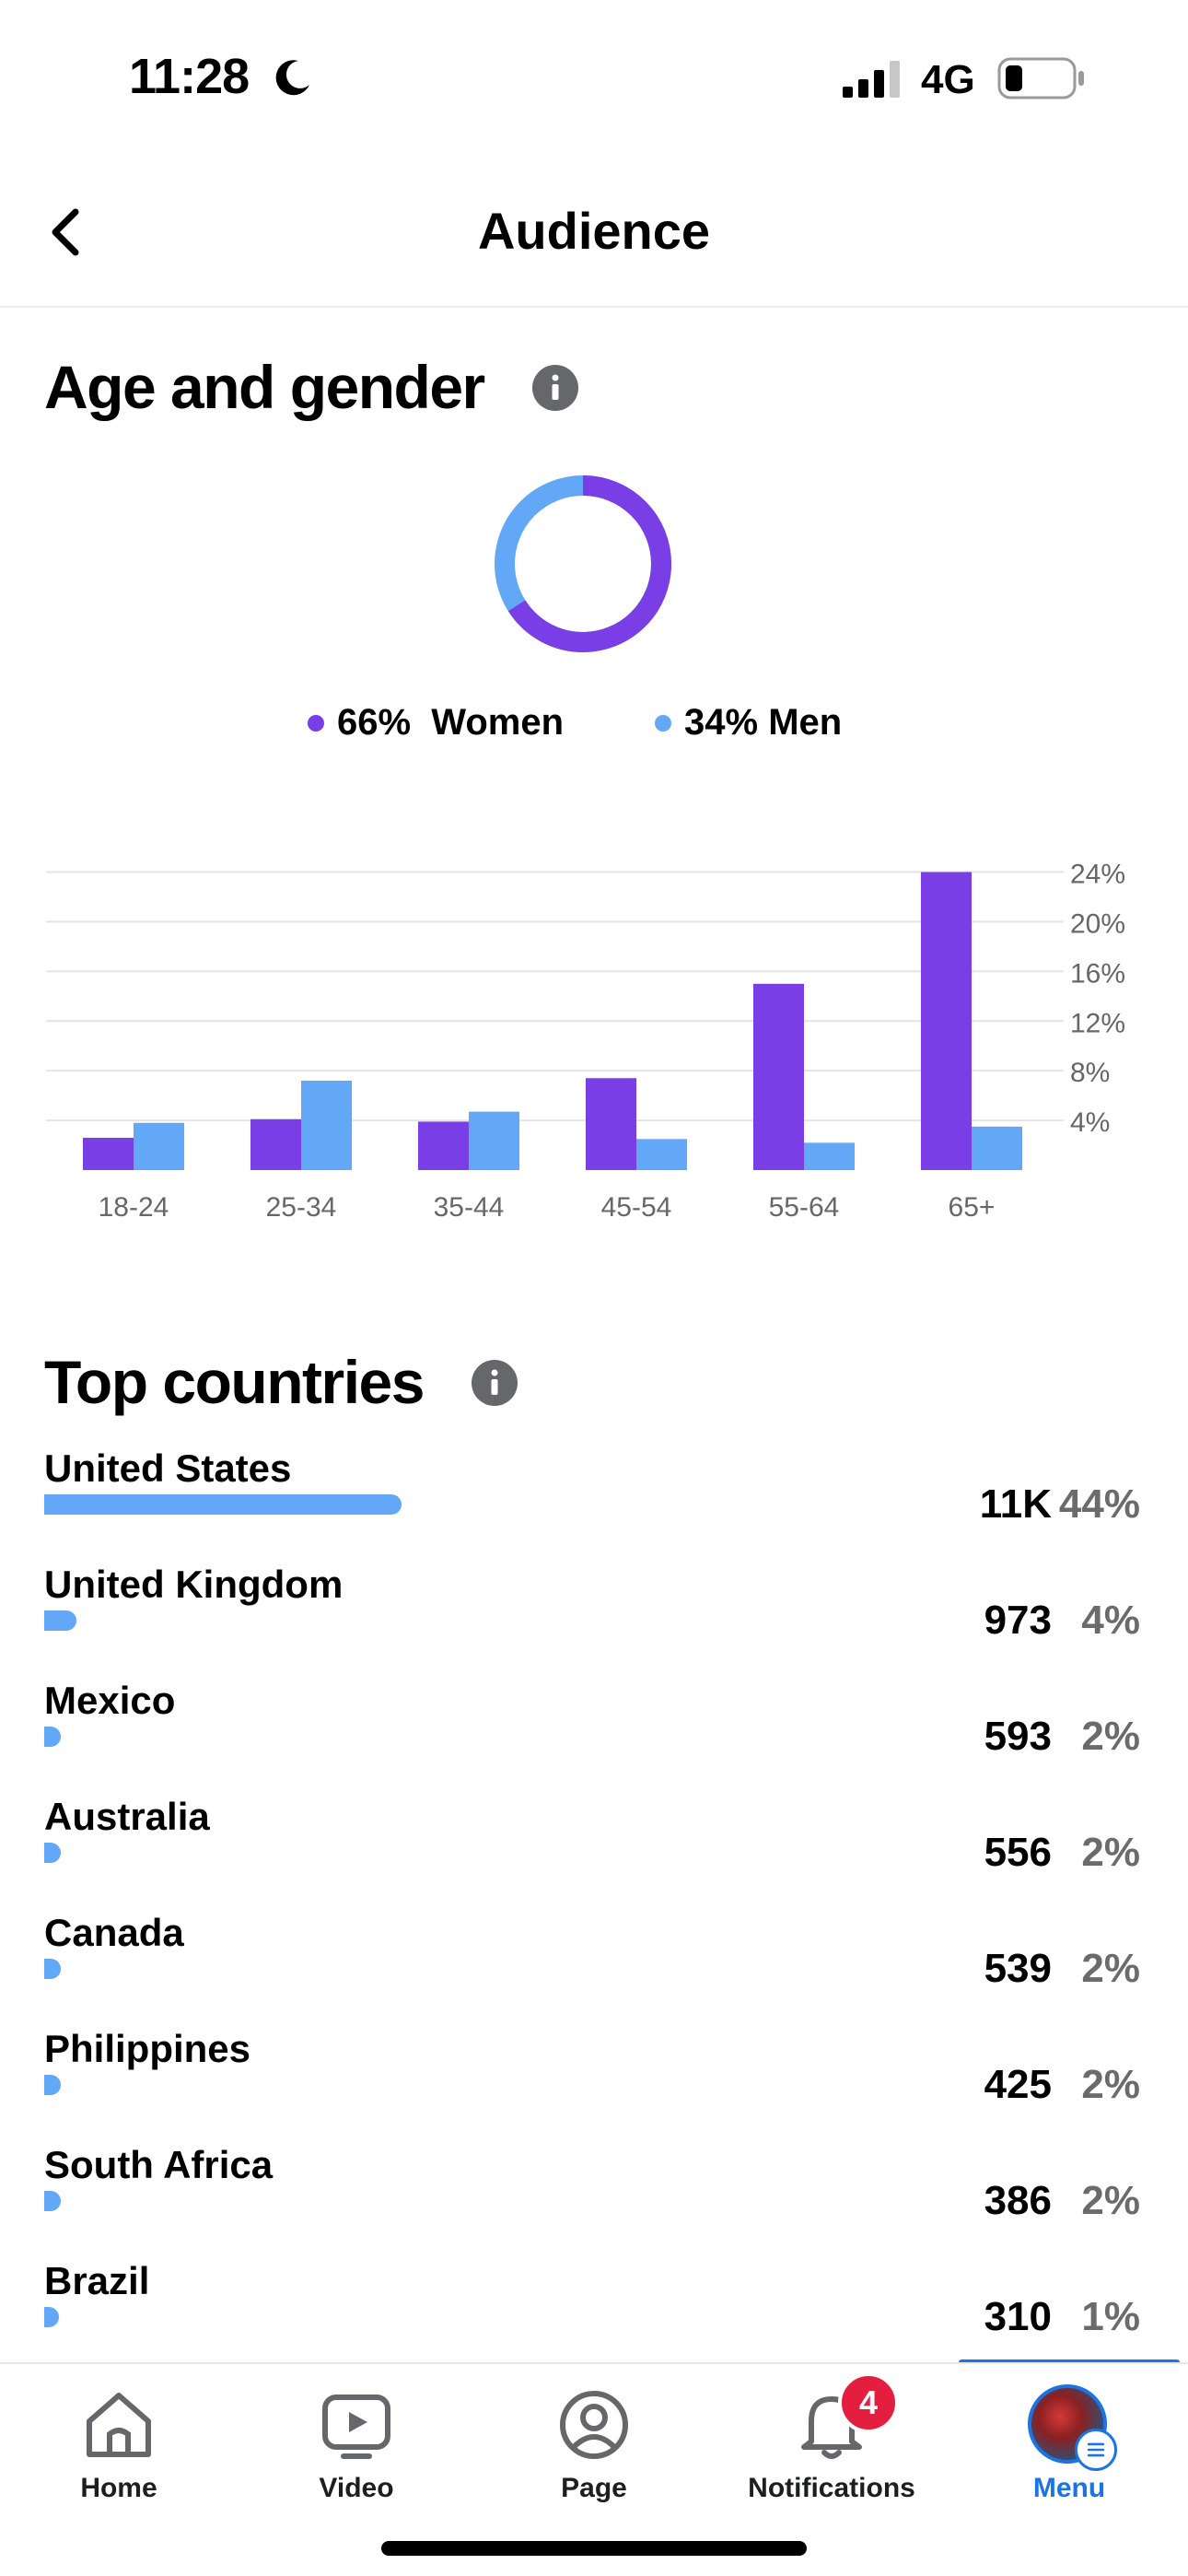 Image resolution: width=1188 pixels, height=2576 pixels. Describe the element at coordinates (1069, 2488) in the screenshot. I see `tab-menu-label: Menu` at that location.